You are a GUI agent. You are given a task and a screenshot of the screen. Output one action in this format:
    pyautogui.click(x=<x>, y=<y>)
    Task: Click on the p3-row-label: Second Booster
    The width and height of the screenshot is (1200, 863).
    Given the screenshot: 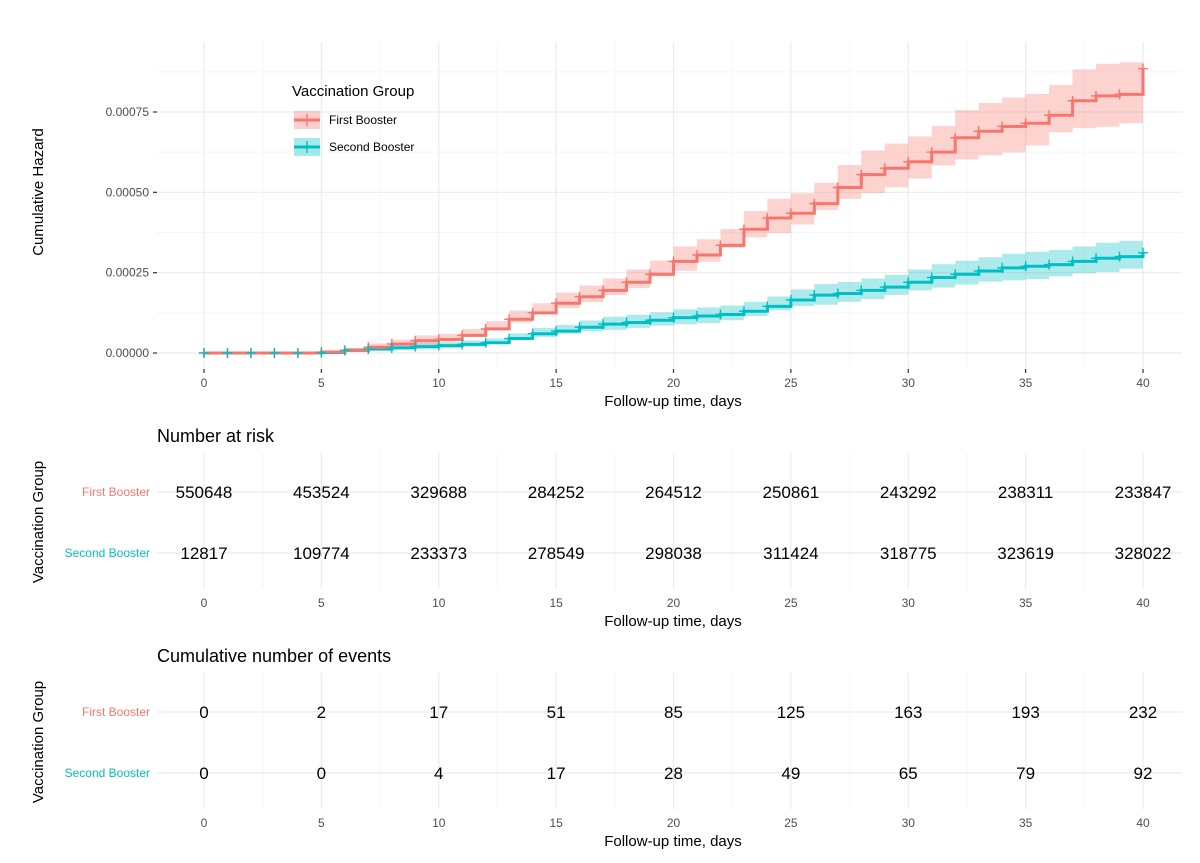 What is the action you would take?
    pyautogui.click(x=107, y=773)
    